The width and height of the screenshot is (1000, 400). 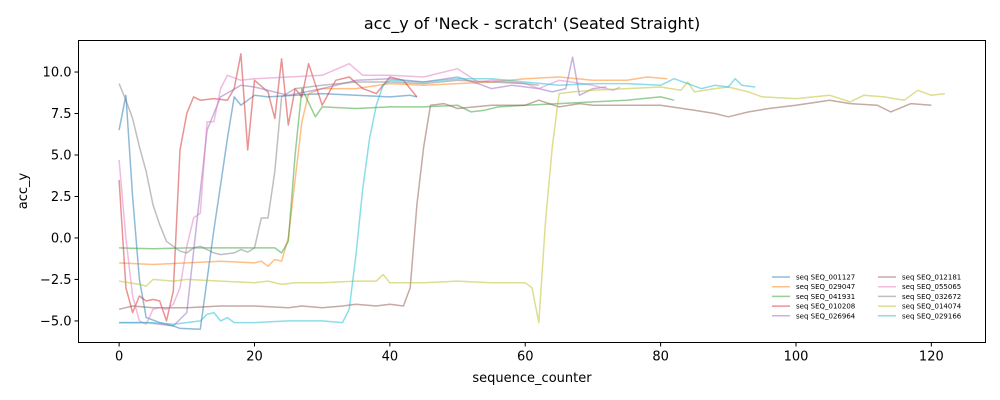 I want to click on legend-label-2: seq SEQ_041931, so click(x=825, y=297).